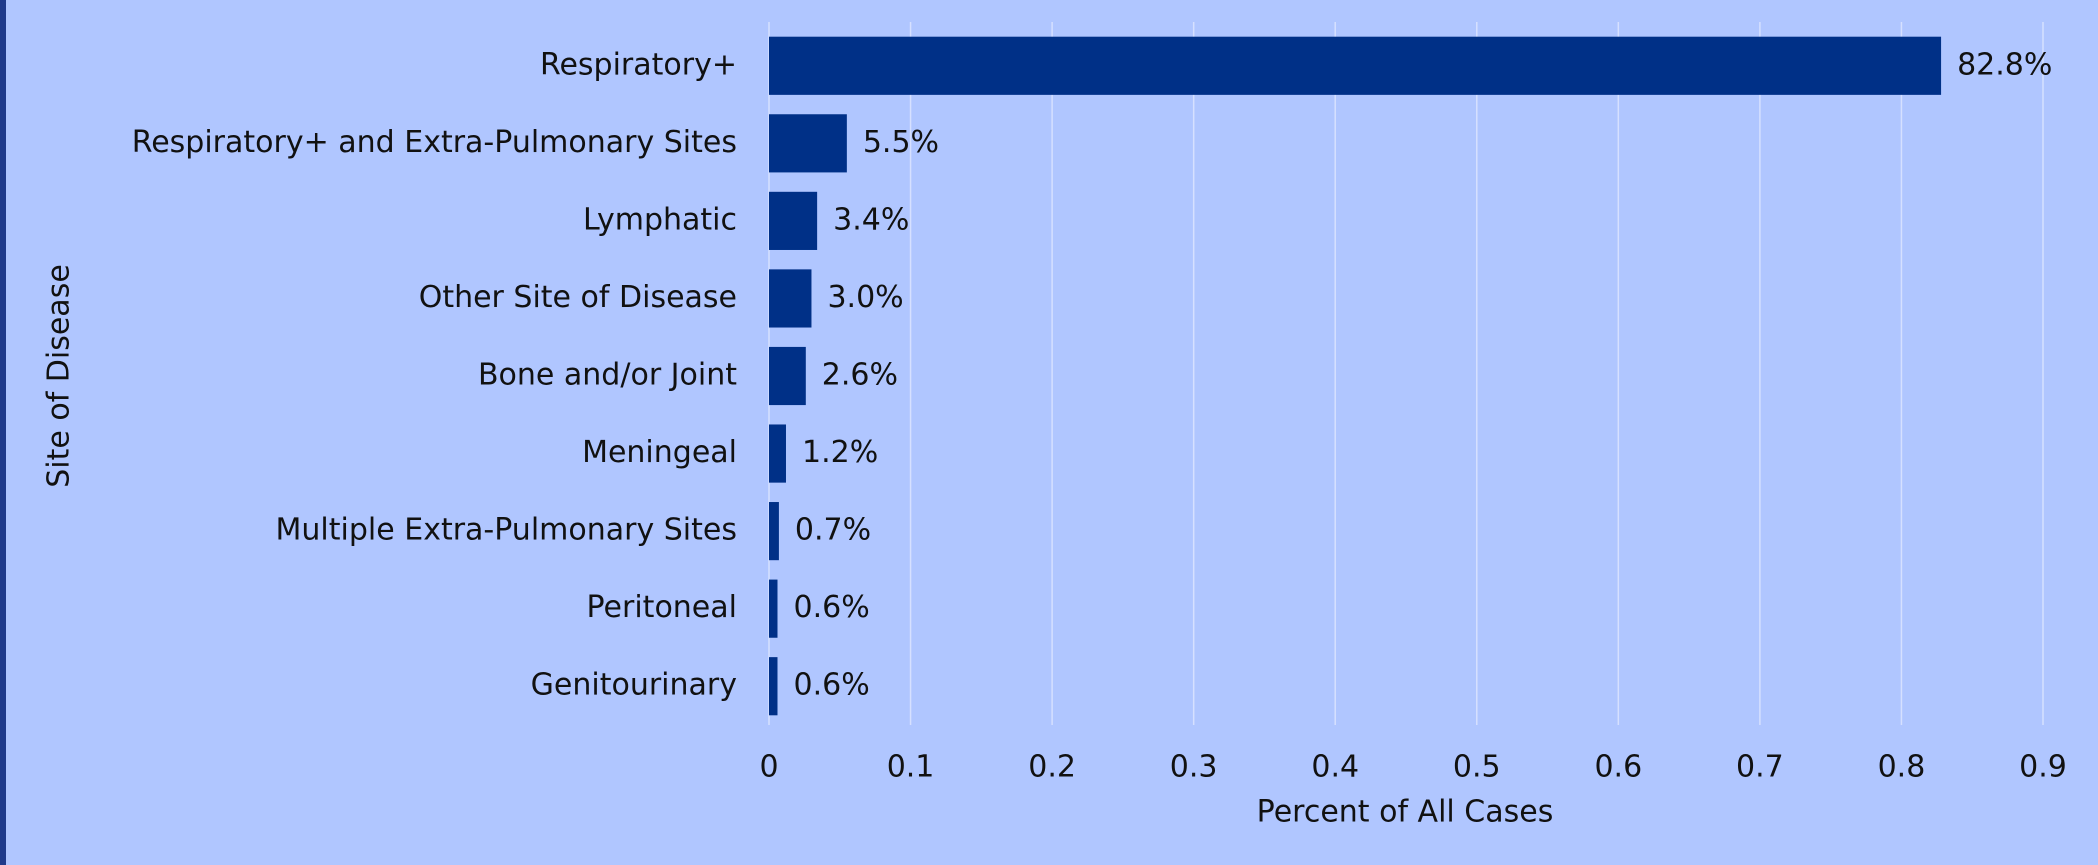 The width and height of the screenshot is (2098, 865). What do you see at coordinates (911, 767) in the screenshot?
I see `x-tick-label: 0.1` at bounding box center [911, 767].